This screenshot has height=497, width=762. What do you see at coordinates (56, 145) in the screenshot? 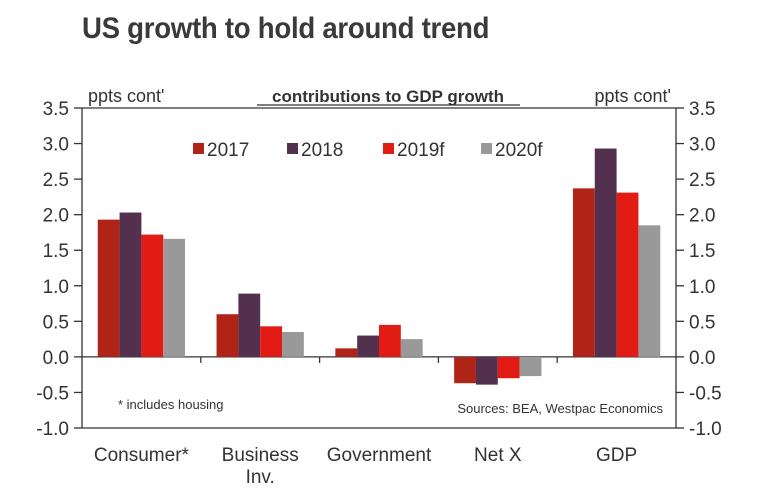
I see `y-tick-label-left: 3.0` at bounding box center [56, 145].